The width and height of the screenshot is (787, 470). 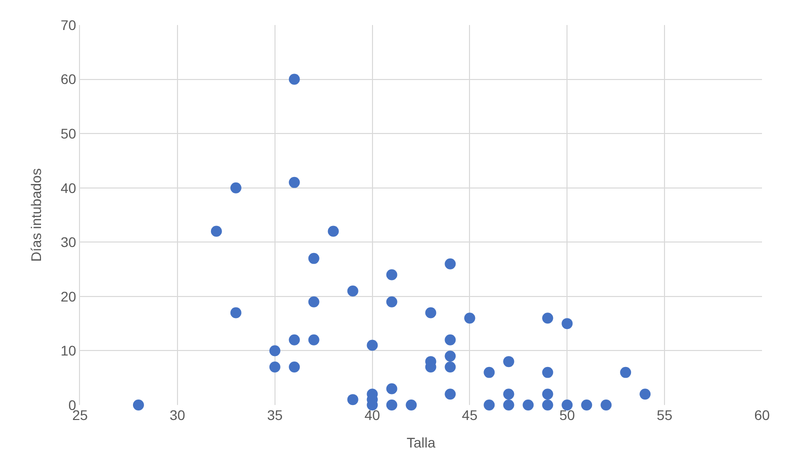 What do you see at coordinates (178, 415) in the screenshot?
I see `x-tick-label: 30` at bounding box center [178, 415].